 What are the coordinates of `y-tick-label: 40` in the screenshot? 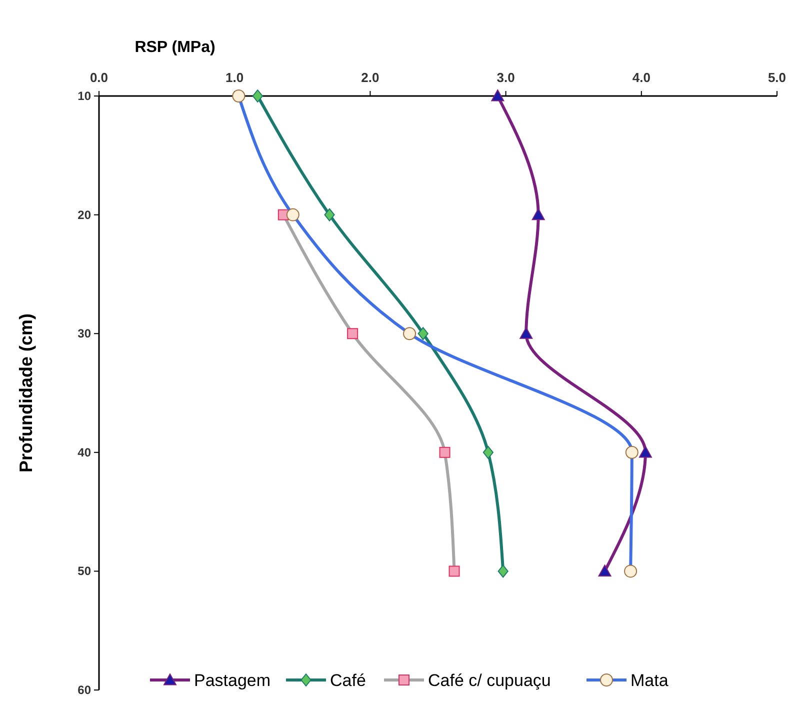 It's located at (85, 452).